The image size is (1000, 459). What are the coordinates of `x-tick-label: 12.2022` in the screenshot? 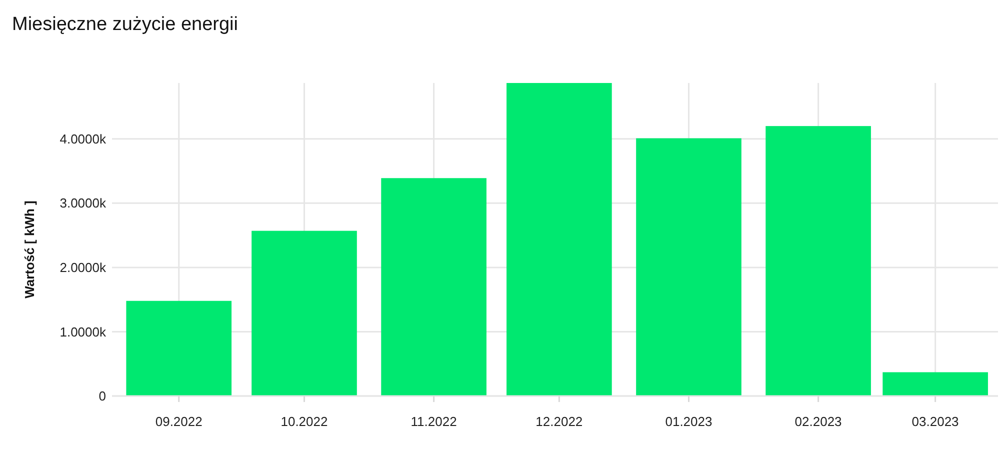 It's located at (559, 421).